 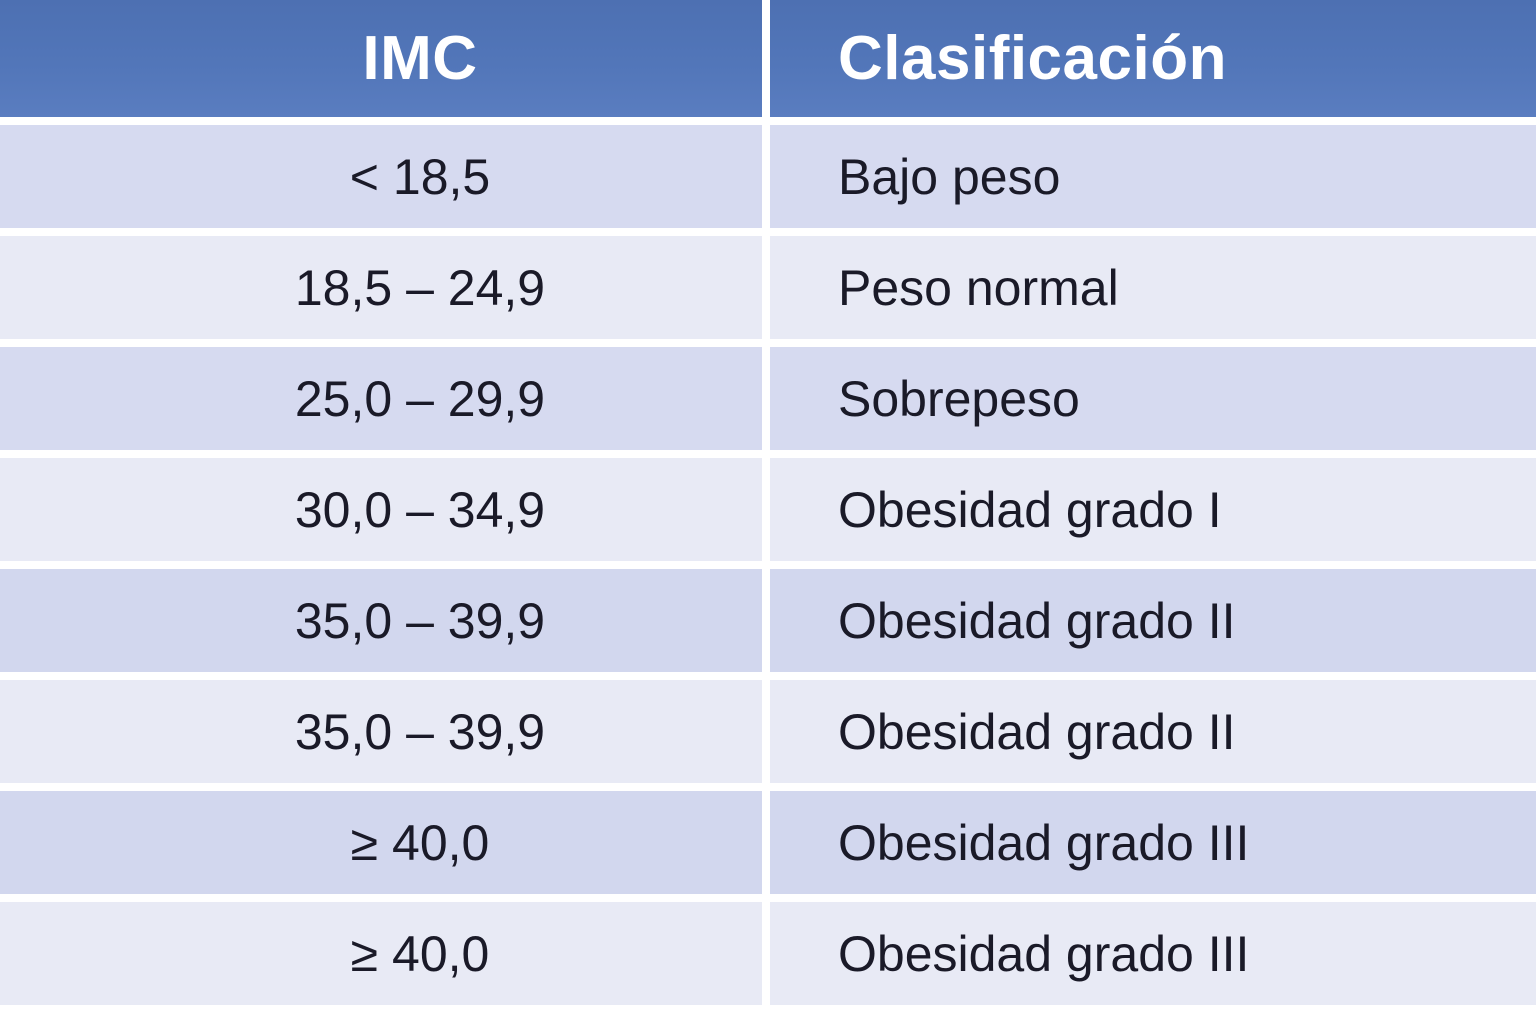 I want to click on imc-cell: 18,5 – 24,9, so click(x=381, y=287).